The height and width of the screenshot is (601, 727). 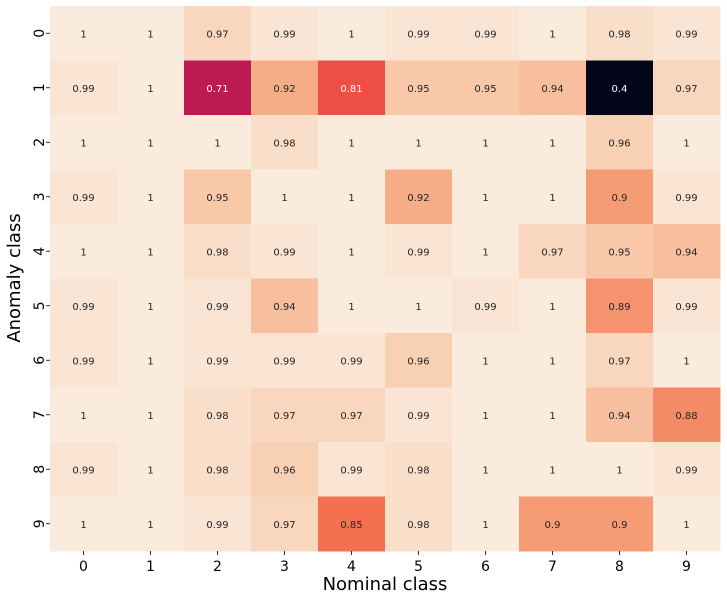 I want to click on cell-value-label: 0.85, so click(x=351, y=525).